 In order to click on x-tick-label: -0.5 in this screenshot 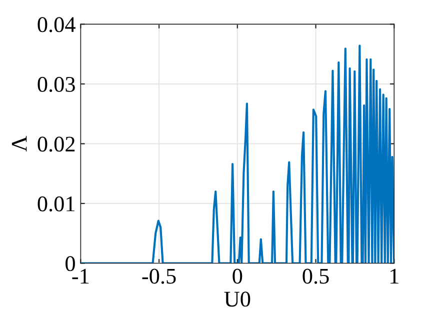, I will do `click(159, 276)`.